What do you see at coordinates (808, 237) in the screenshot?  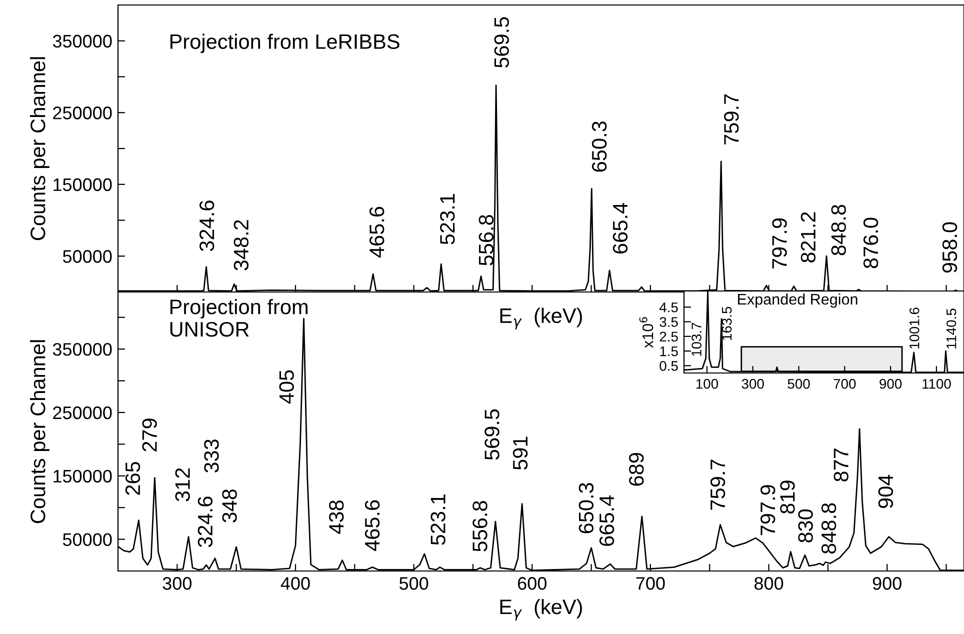 I see `annotation: 821.2` at bounding box center [808, 237].